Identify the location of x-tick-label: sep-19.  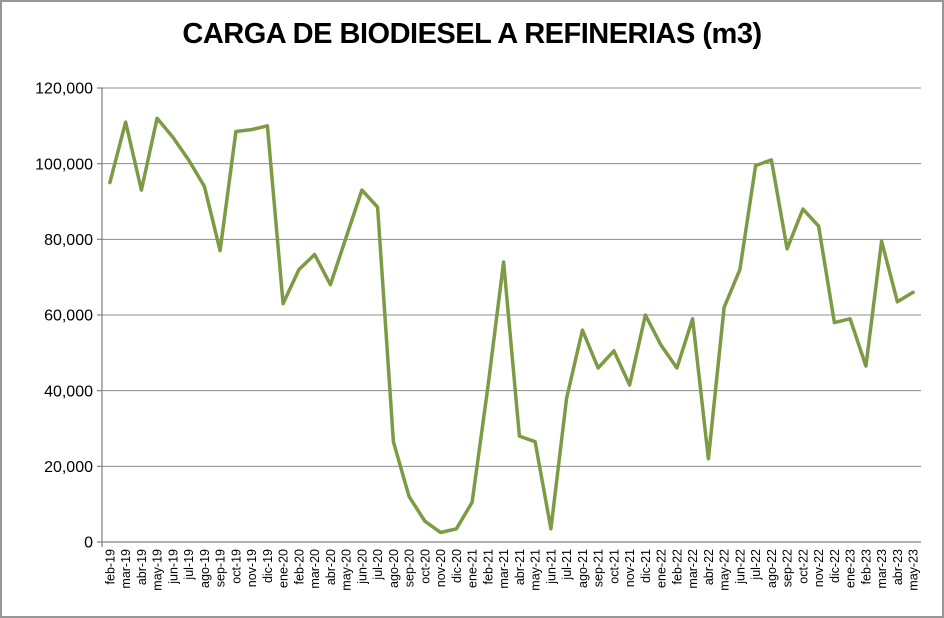
(221, 568).